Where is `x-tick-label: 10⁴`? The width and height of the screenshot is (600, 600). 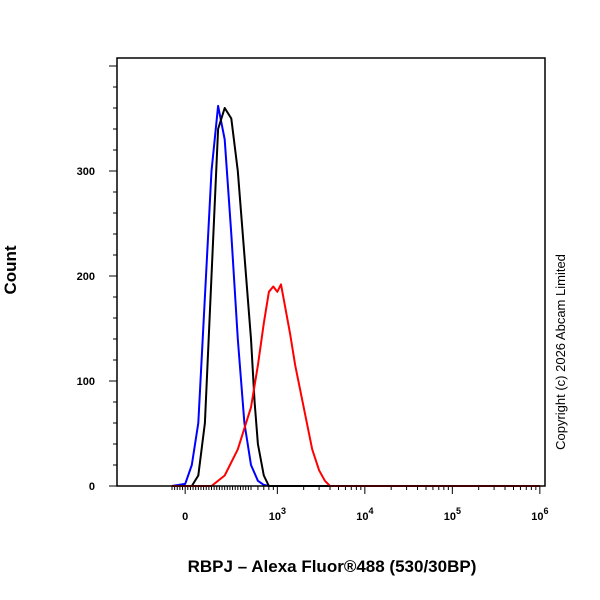 x-tick-label: 10⁴ is located at coordinates (364, 514).